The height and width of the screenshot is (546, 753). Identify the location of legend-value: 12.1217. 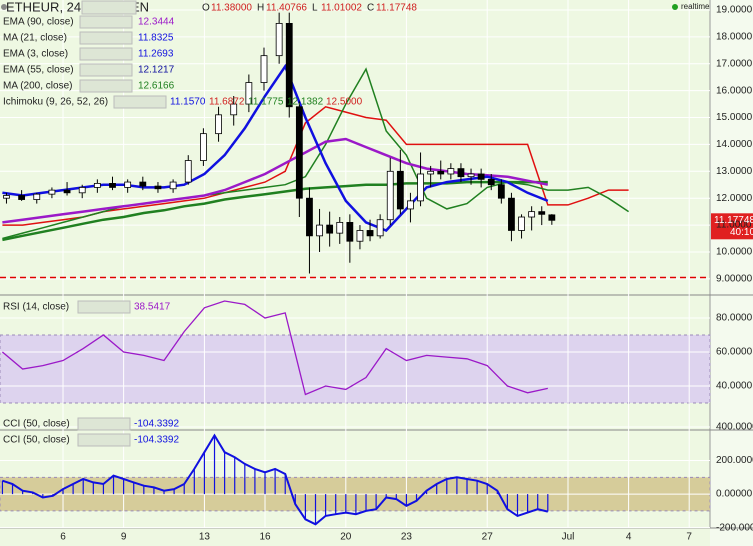
(156, 70).